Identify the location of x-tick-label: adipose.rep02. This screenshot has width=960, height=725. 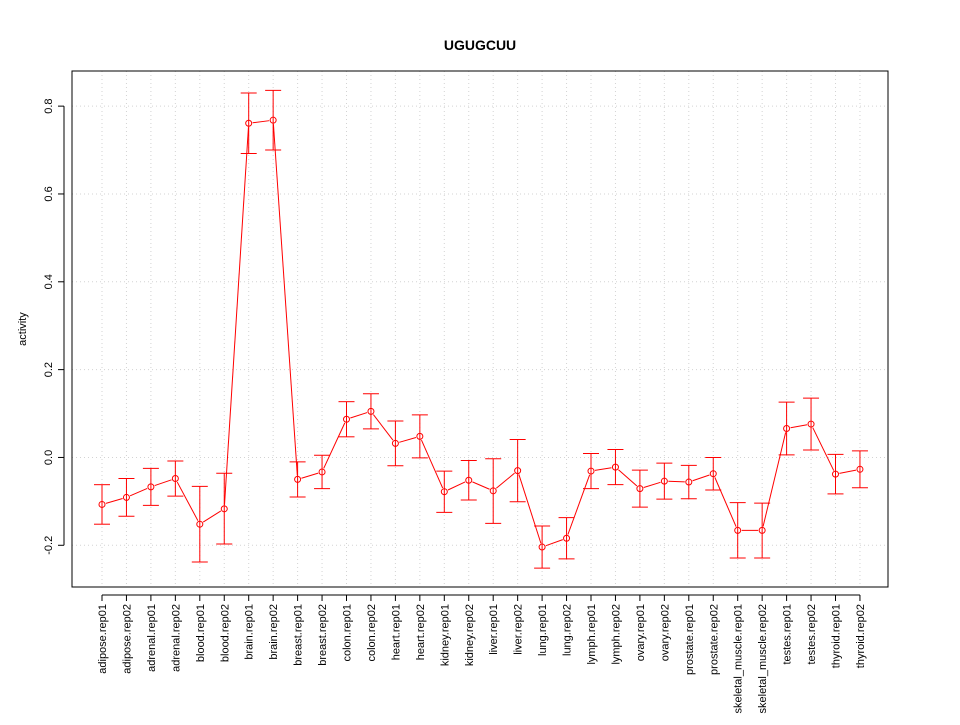
(127, 639).